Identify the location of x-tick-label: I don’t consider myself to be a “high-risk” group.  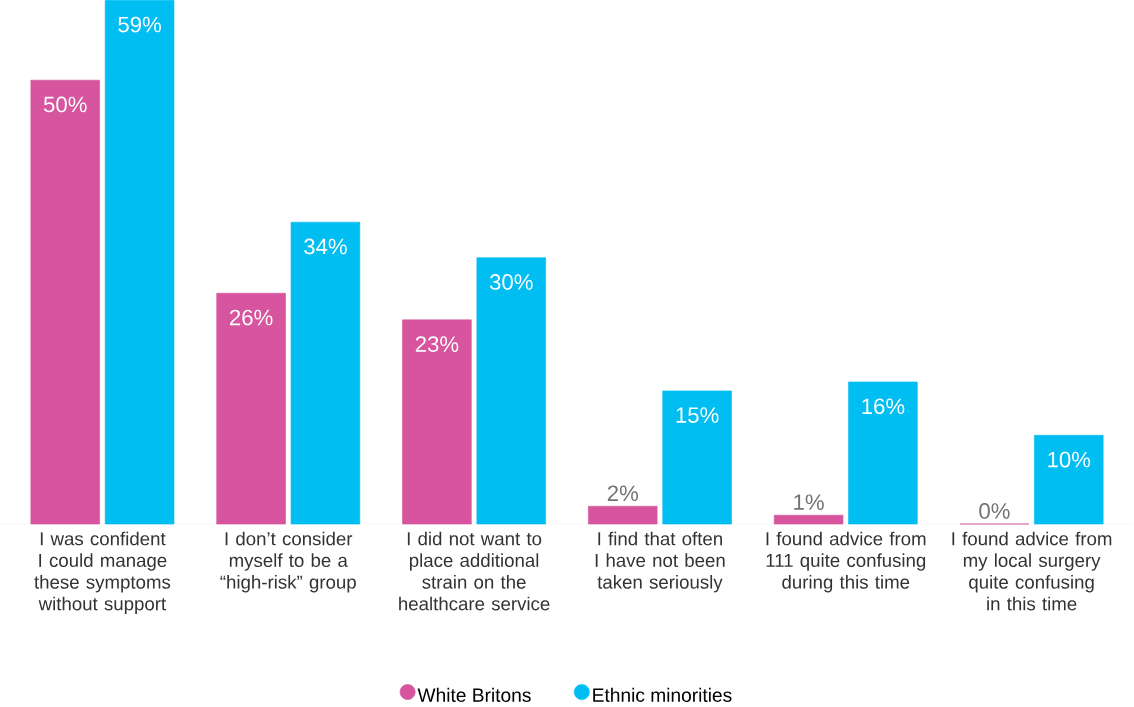
(288, 562).